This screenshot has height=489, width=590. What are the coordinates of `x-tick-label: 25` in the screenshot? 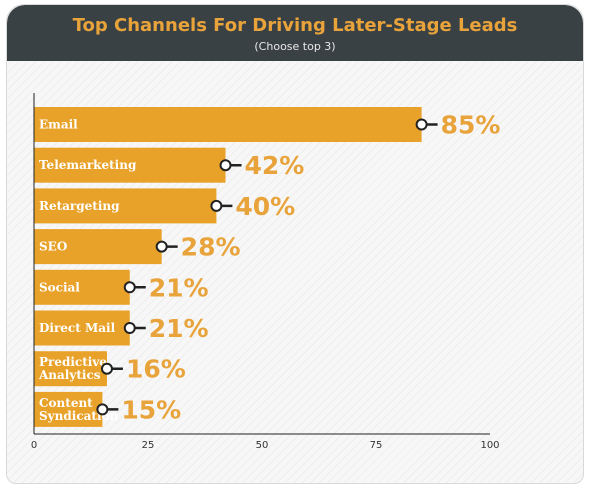 It's located at (148, 445).